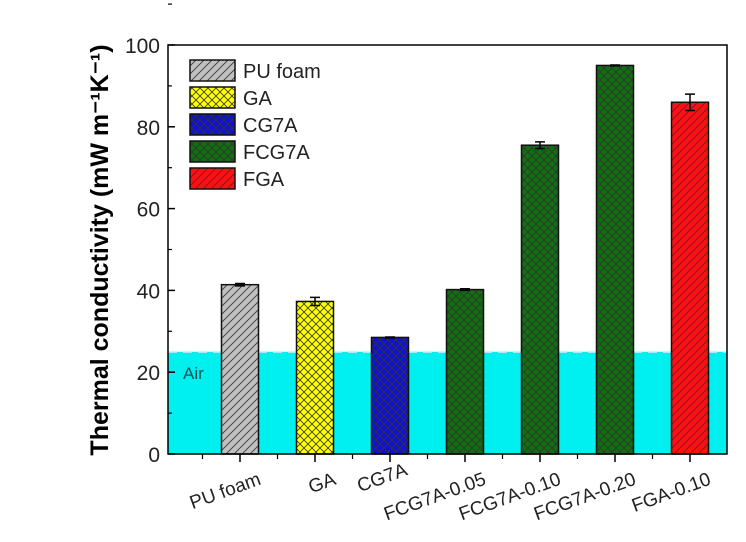 Image resolution: width=746 pixels, height=542 pixels. Describe the element at coordinates (240, 369) in the screenshot. I see `bar-PU foam` at that location.